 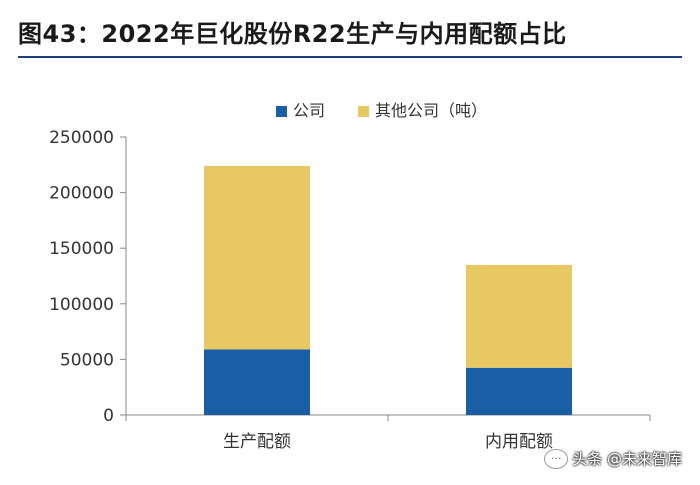 I want to click on x-axis: 生产配额 内用配额, so click(x=388, y=433).